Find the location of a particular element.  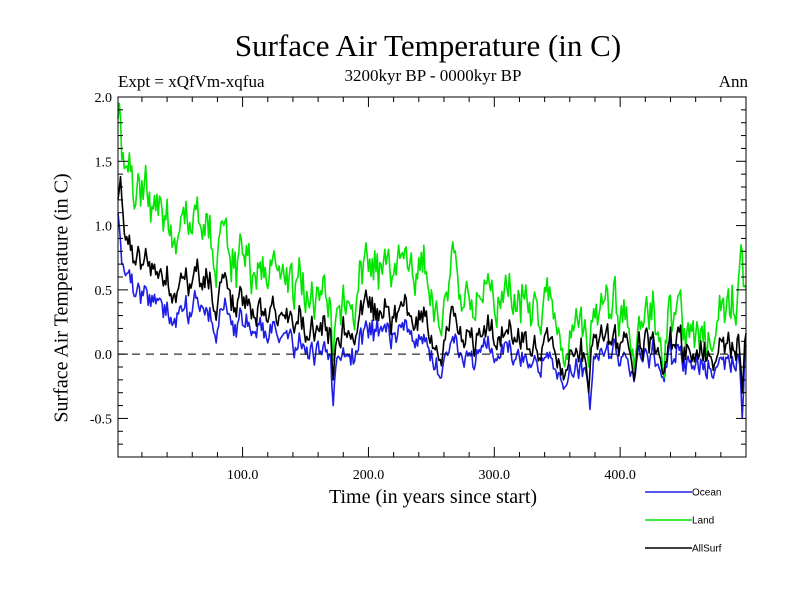

legend-label-ocean: Ocean is located at coordinates (706, 493).